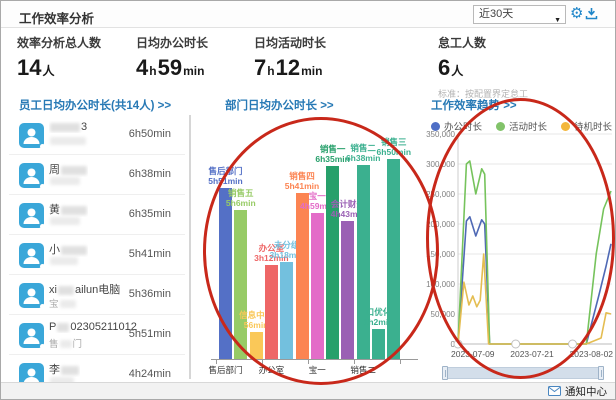  I want to click on svg-text: 2023-07-09, so click(473, 354).